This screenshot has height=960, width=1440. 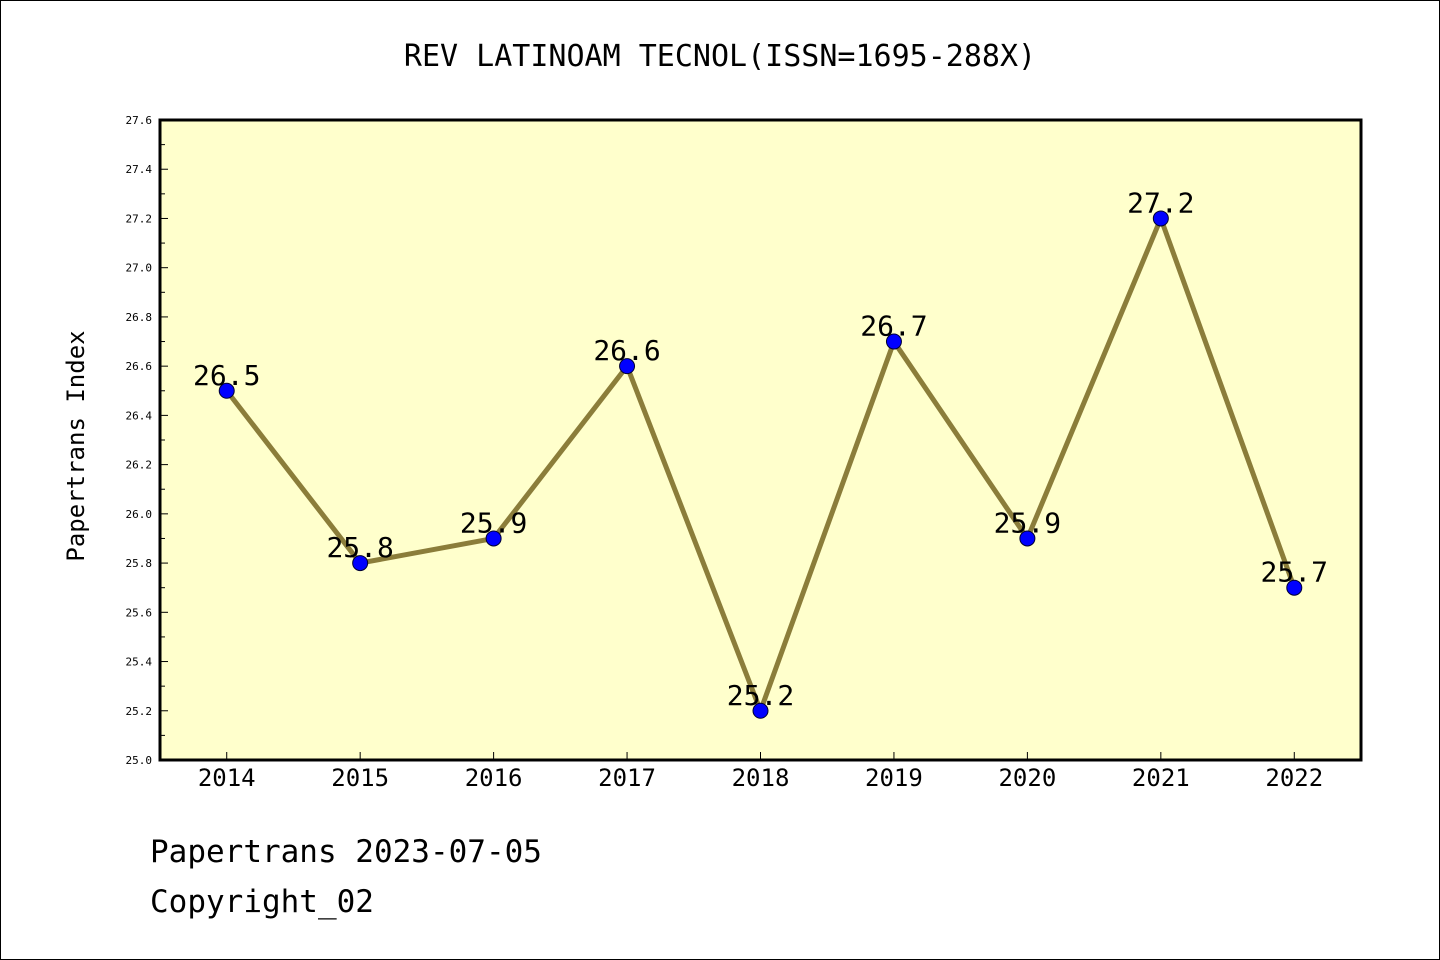 I want to click on y-tick-label: 27.2, so click(x=139, y=218).